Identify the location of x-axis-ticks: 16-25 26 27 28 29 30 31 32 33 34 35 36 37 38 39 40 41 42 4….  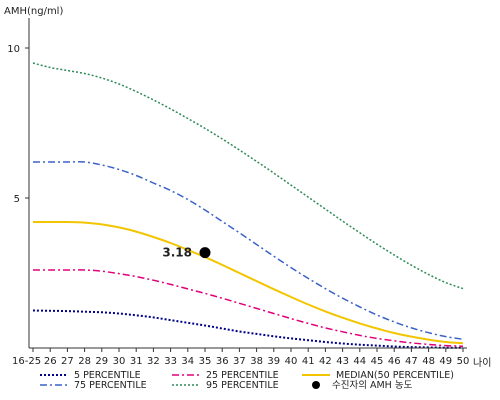
(240, 357).